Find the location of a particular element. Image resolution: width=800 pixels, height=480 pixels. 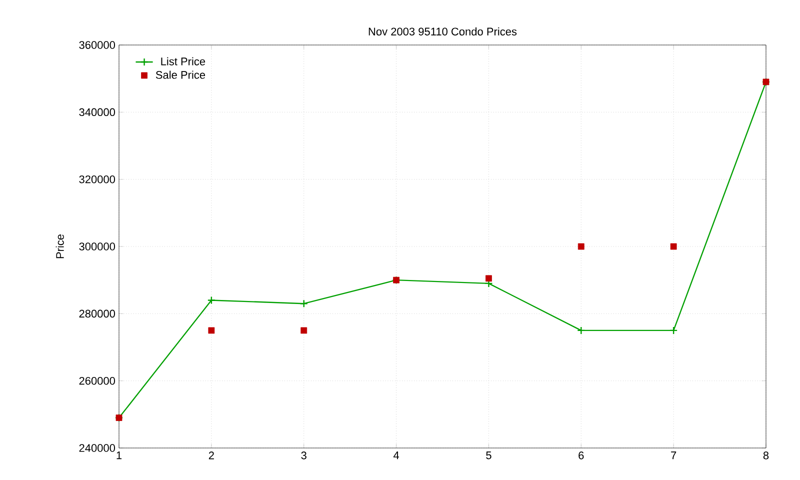

legend-label: Sale Price is located at coordinates (181, 74).